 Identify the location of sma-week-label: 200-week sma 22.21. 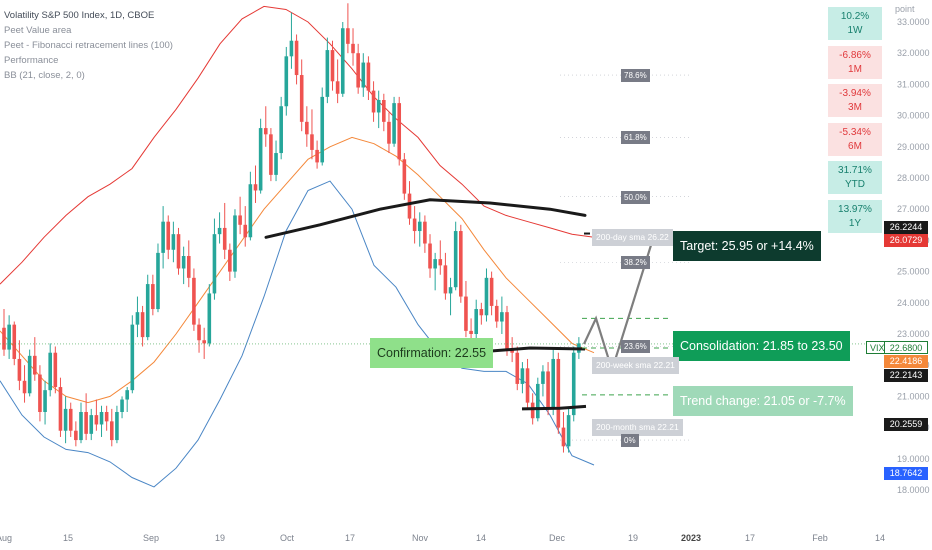
(635, 365).